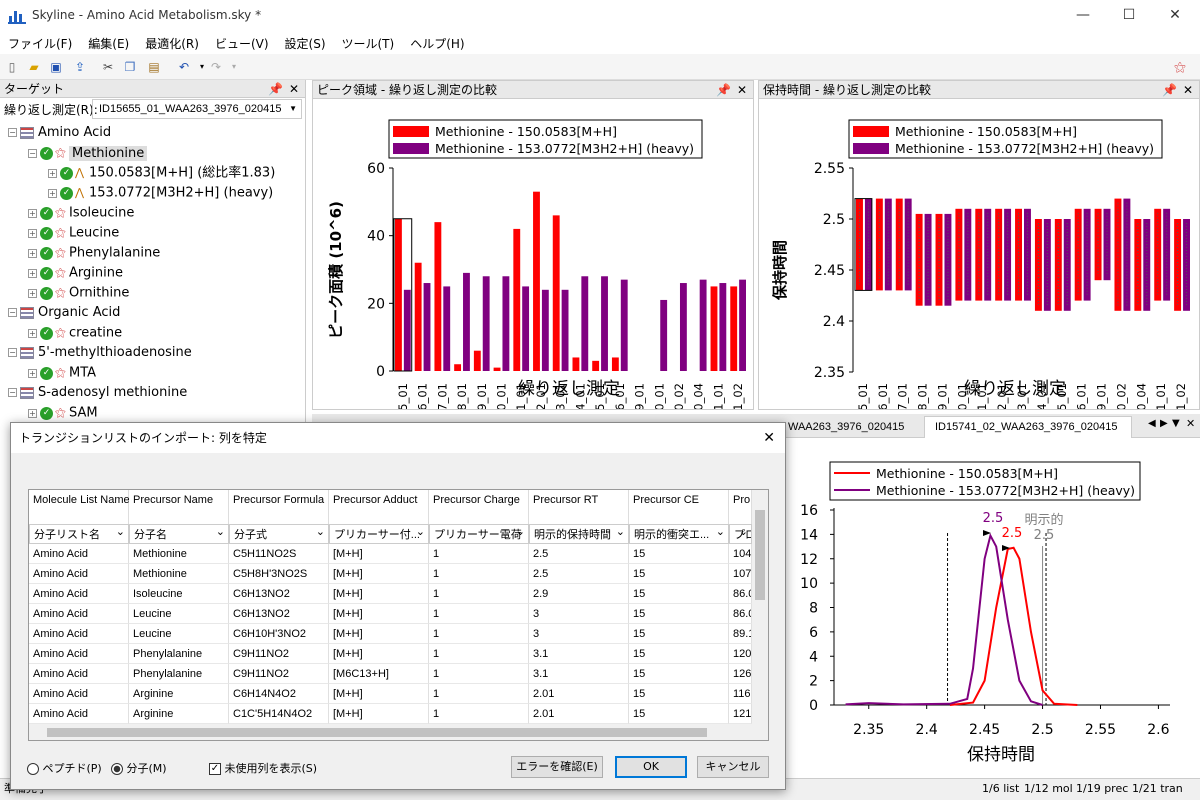 The height and width of the screenshot is (800, 1200). I want to click on undo-icon: ↶, so click(184, 67).